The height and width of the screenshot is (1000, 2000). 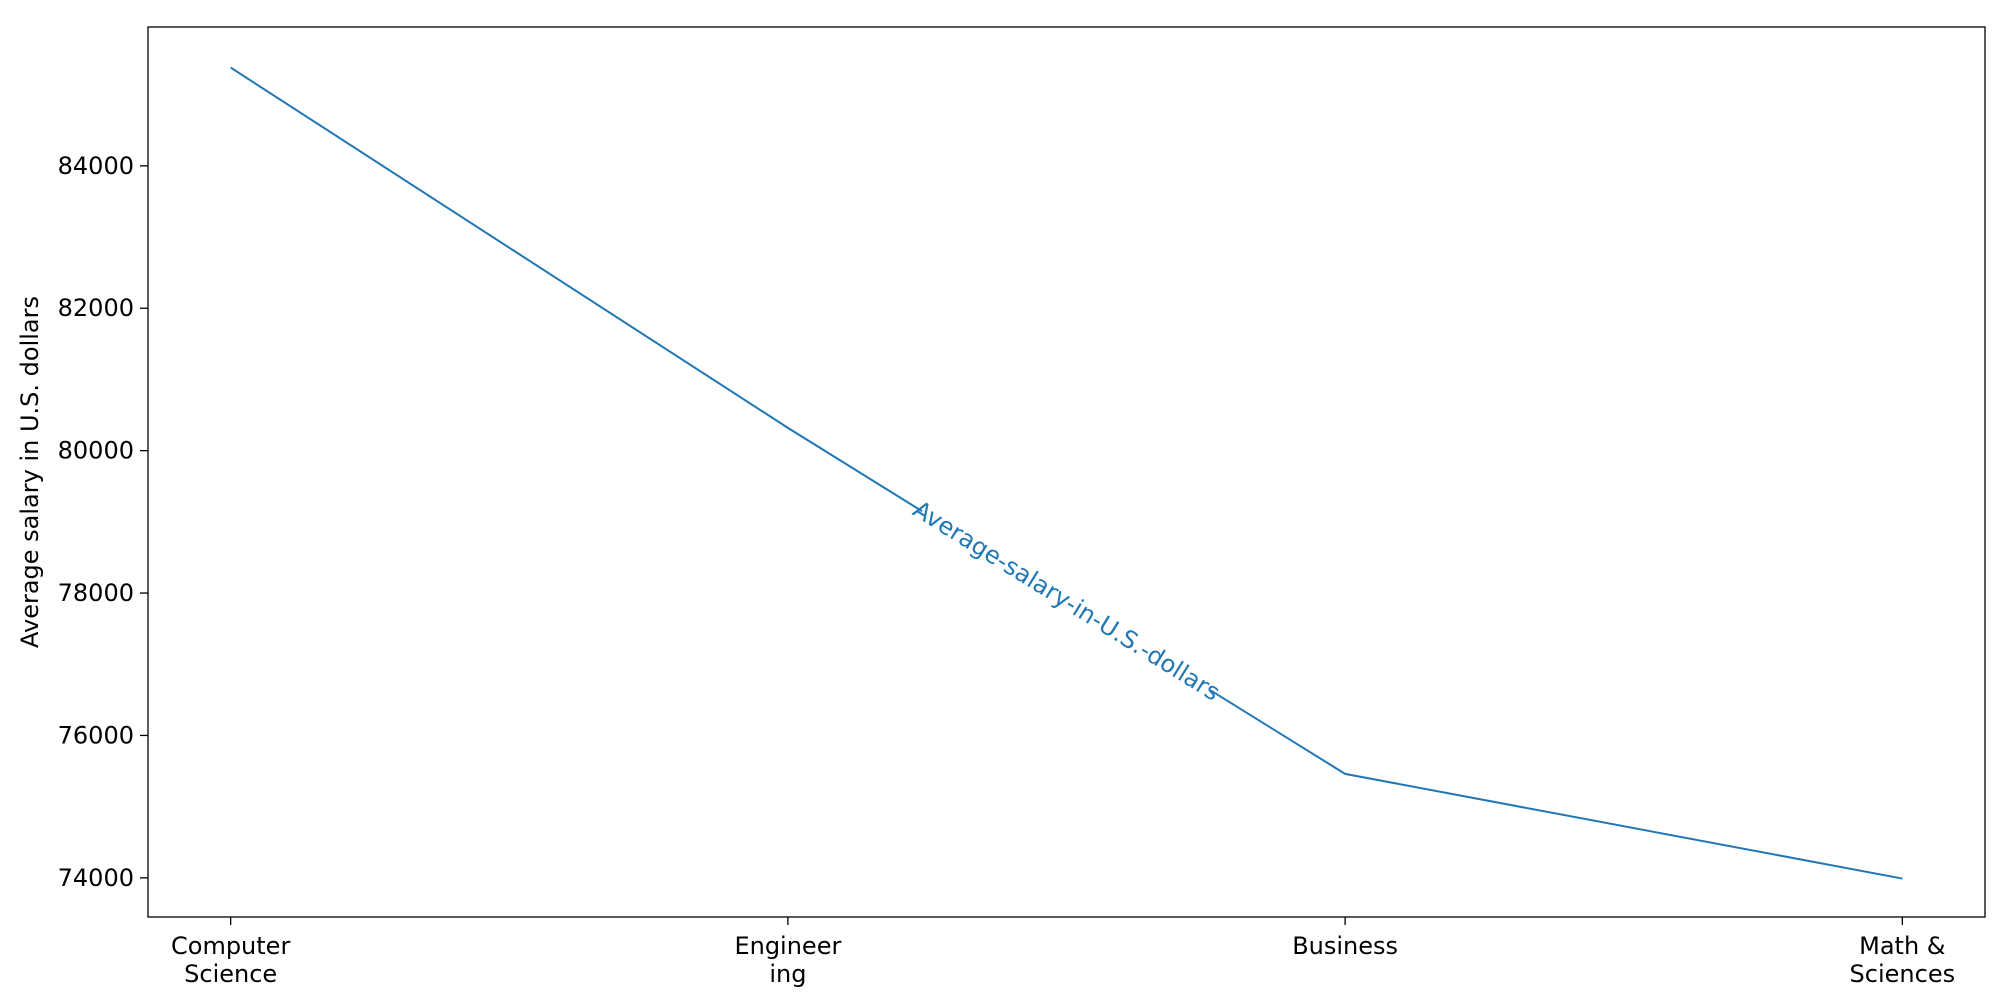 I want to click on x-tick-label: Computer Science, so click(x=230, y=960).